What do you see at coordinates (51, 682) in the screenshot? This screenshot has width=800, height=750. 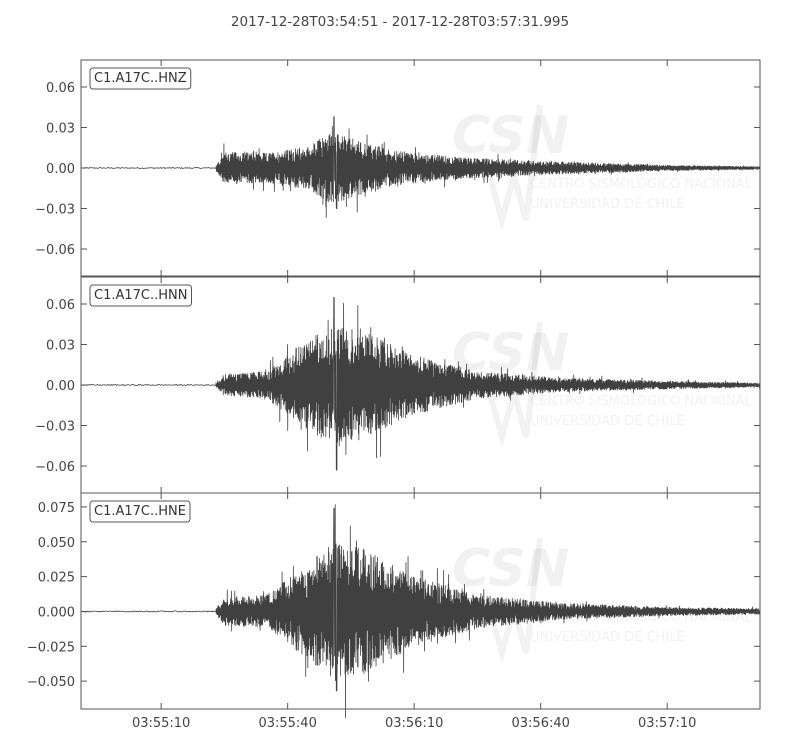 I see `y-tick-label: −0.050` at bounding box center [51, 682].